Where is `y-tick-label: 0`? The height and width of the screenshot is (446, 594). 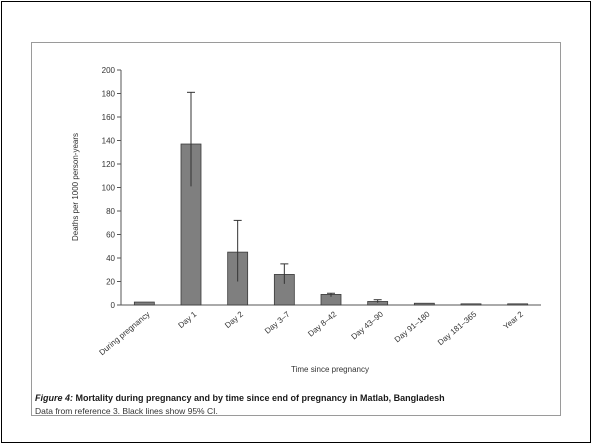
y-tick-label: 0 is located at coordinates (113, 305).